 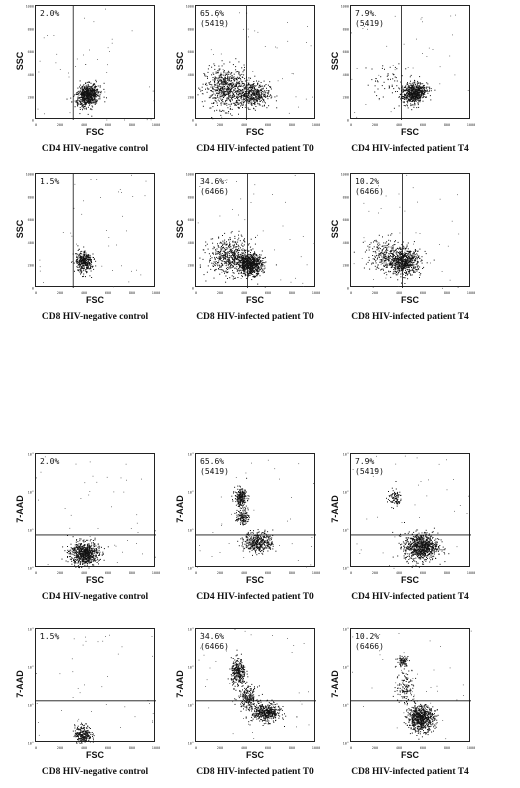 What do you see at coordinates (20, 61) in the screenshot?
I see `y-axis-label: SSC` at bounding box center [20, 61].